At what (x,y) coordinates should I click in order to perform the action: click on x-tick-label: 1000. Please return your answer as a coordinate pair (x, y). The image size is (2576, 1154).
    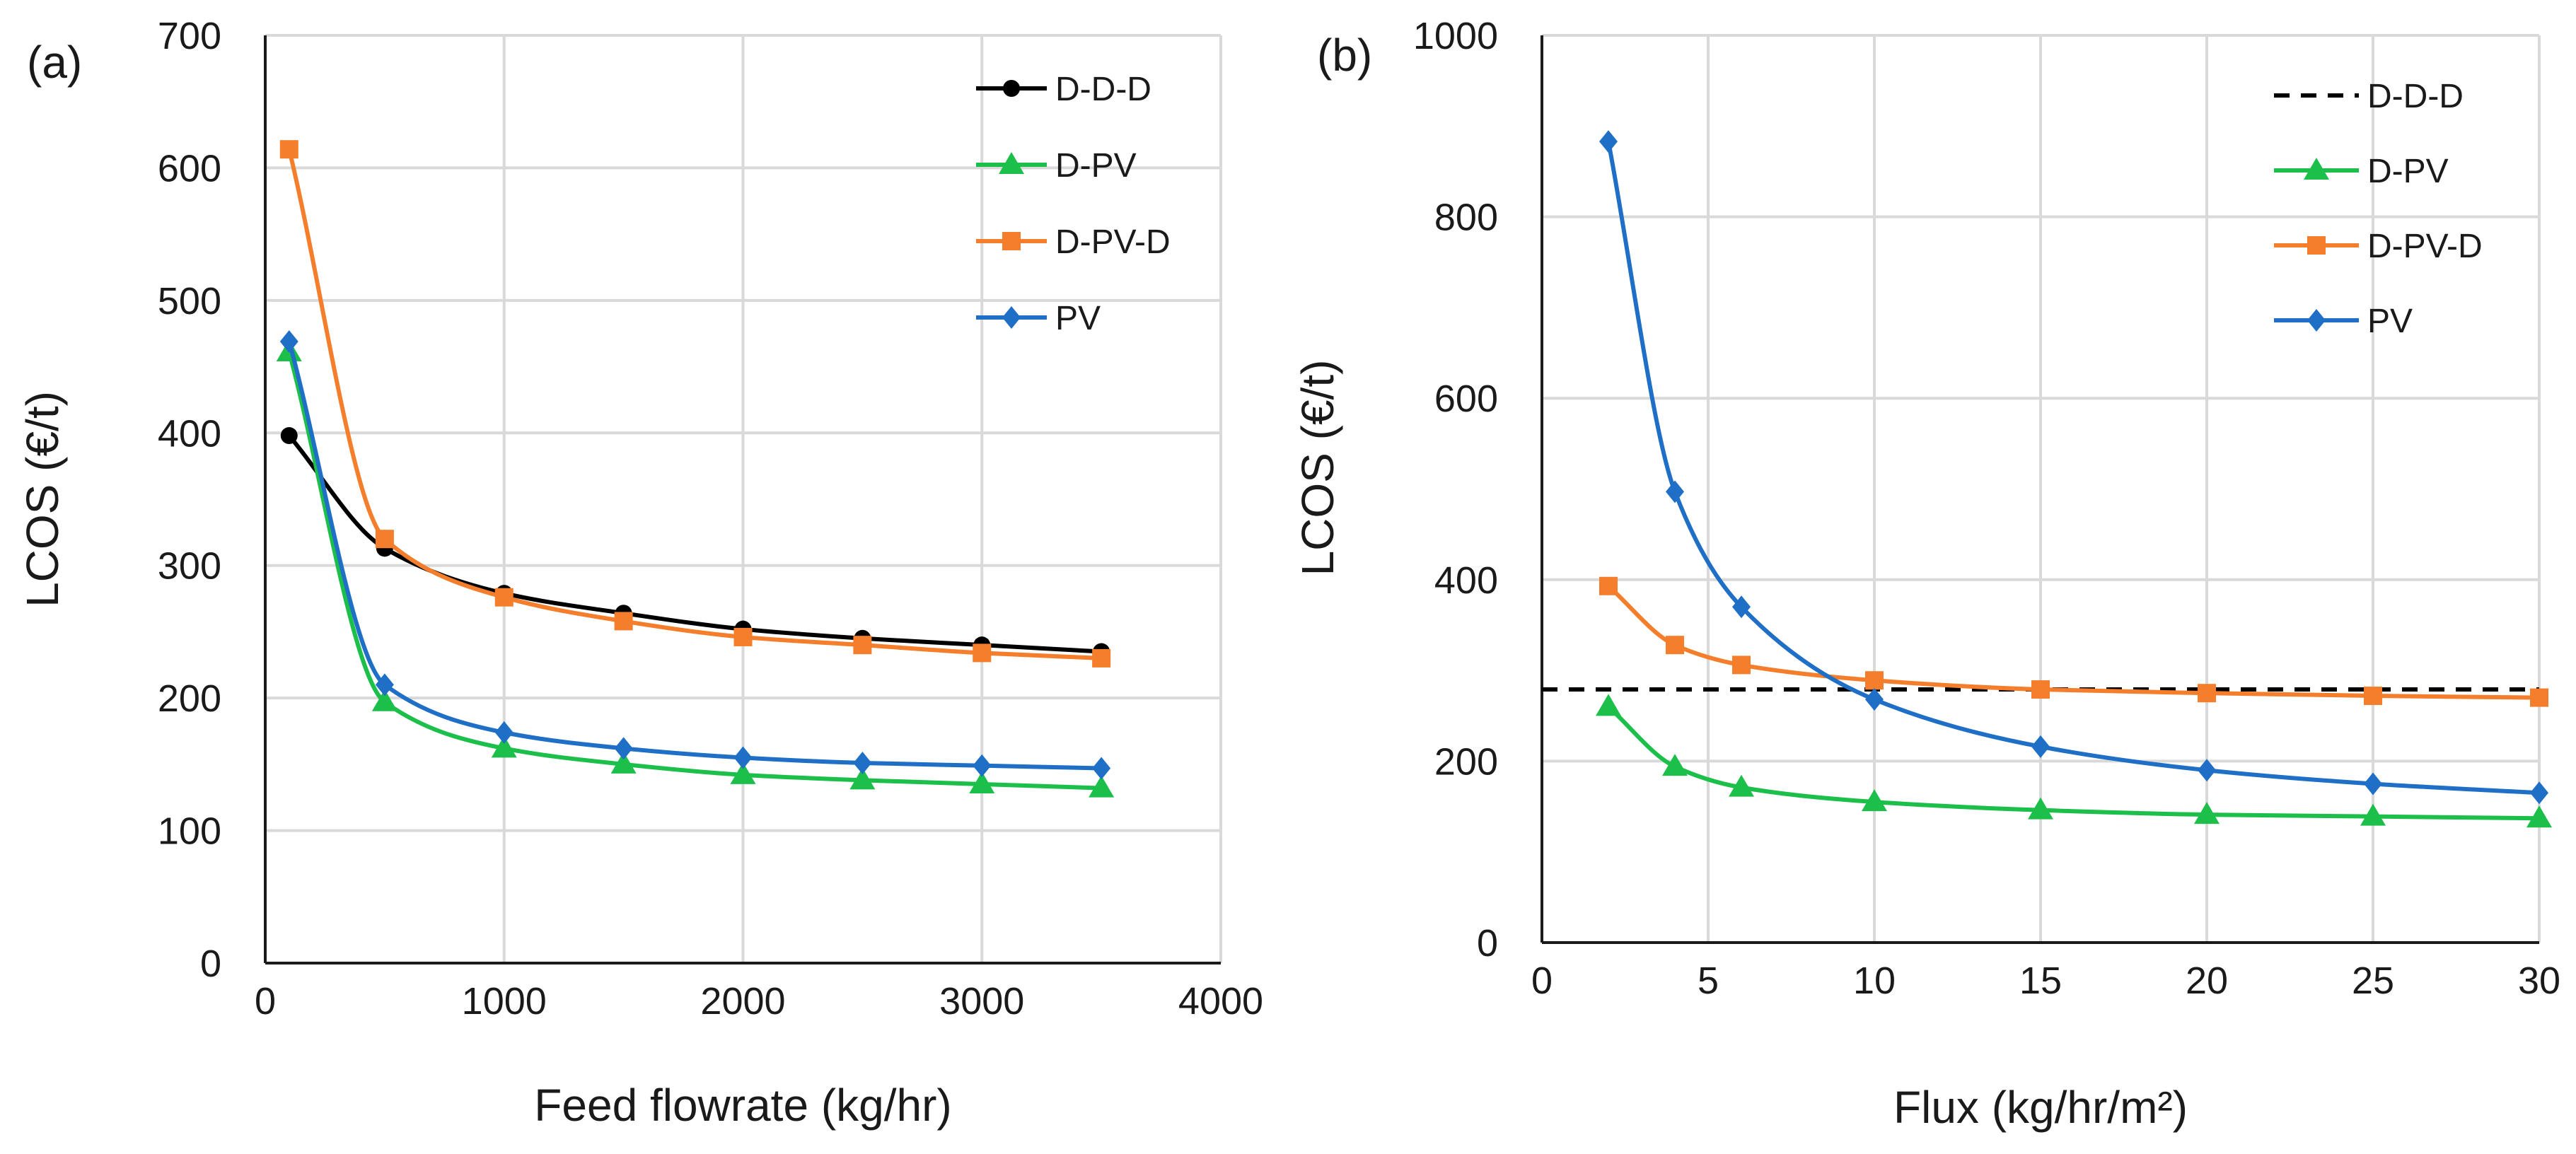
    Looking at the image, I should click on (504, 1001).